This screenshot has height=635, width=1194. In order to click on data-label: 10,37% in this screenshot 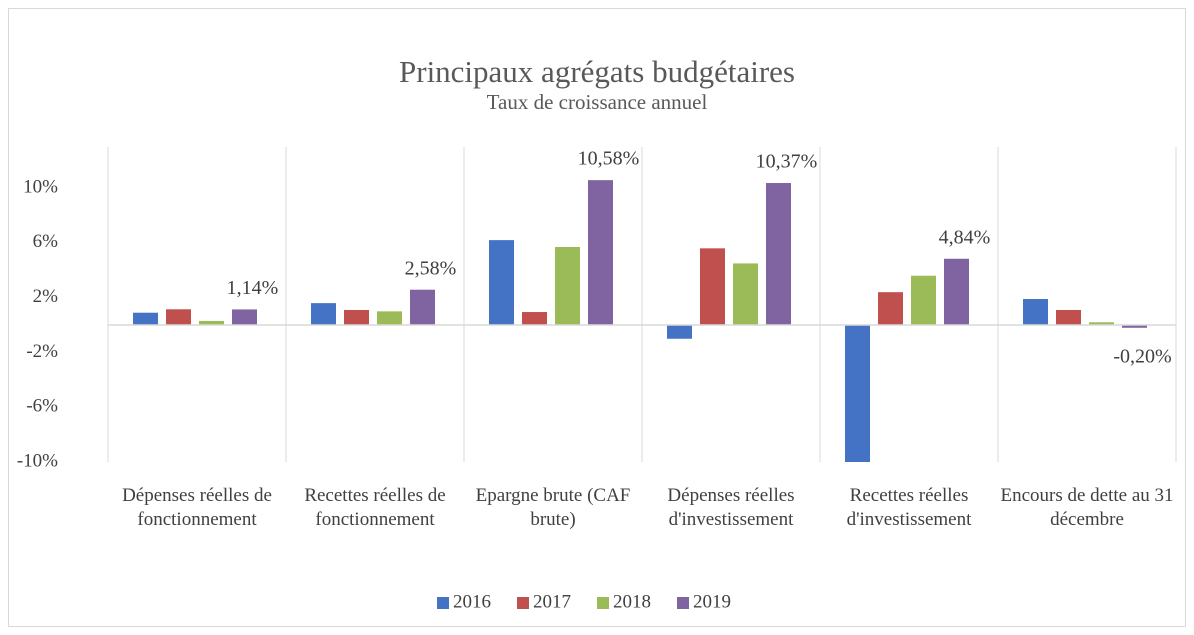, I will do `click(787, 162)`.